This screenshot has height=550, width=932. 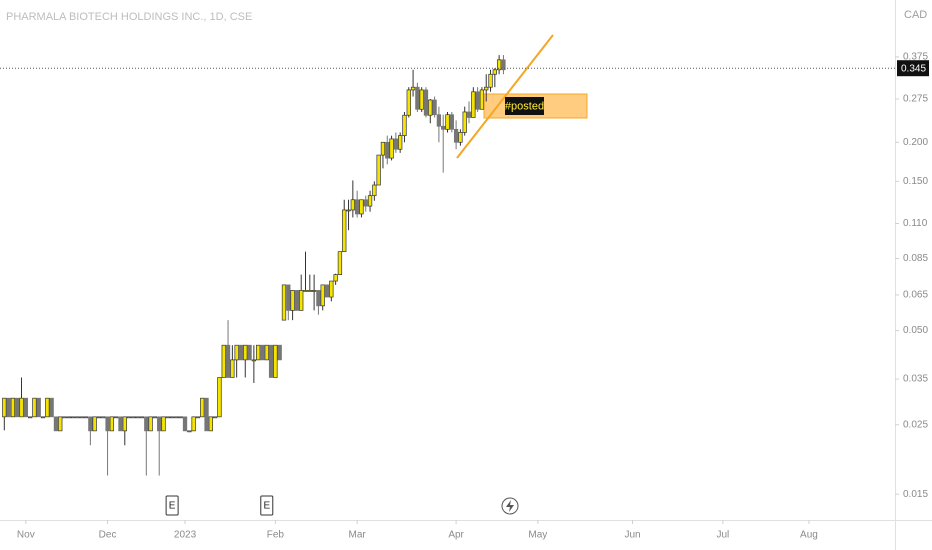 What do you see at coordinates (722, 535) in the screenshot?
I see `x-tick-label: Jul` at bounding box center [722, 535].